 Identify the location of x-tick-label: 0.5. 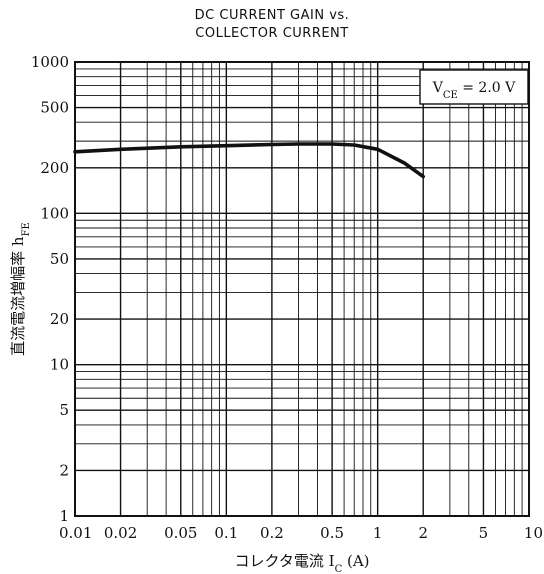
(332, 533).